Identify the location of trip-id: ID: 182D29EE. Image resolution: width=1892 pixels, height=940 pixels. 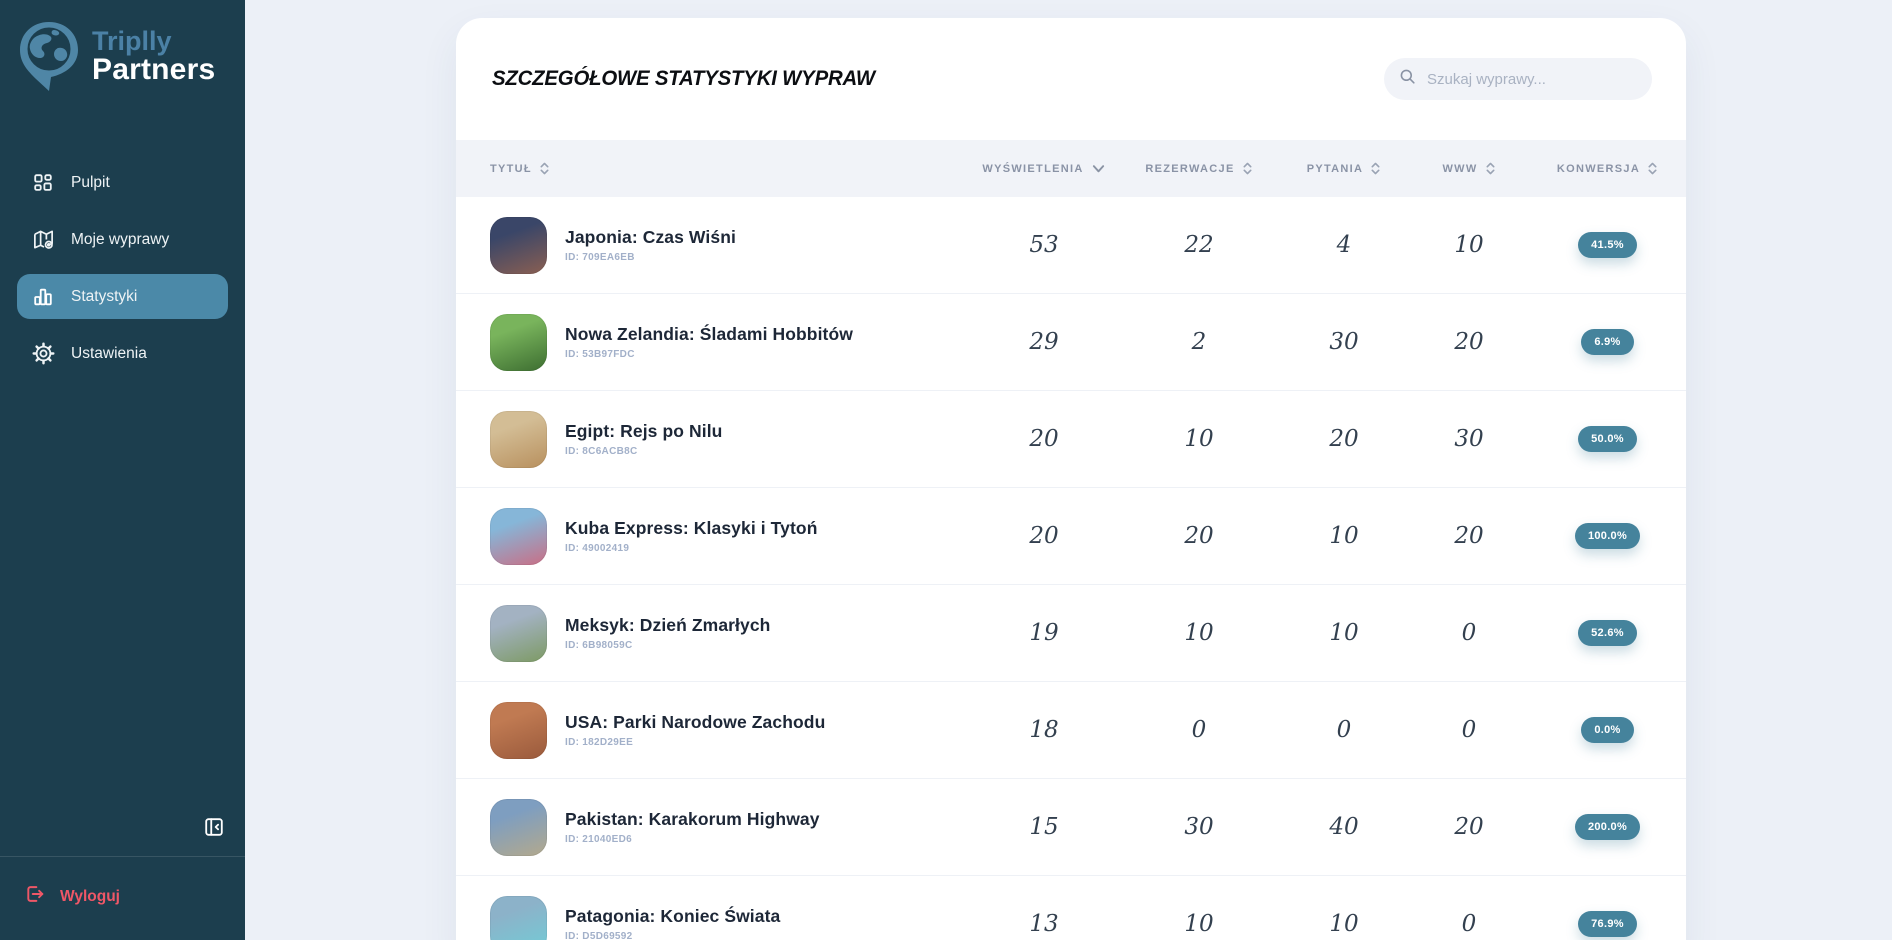
(599, 742).